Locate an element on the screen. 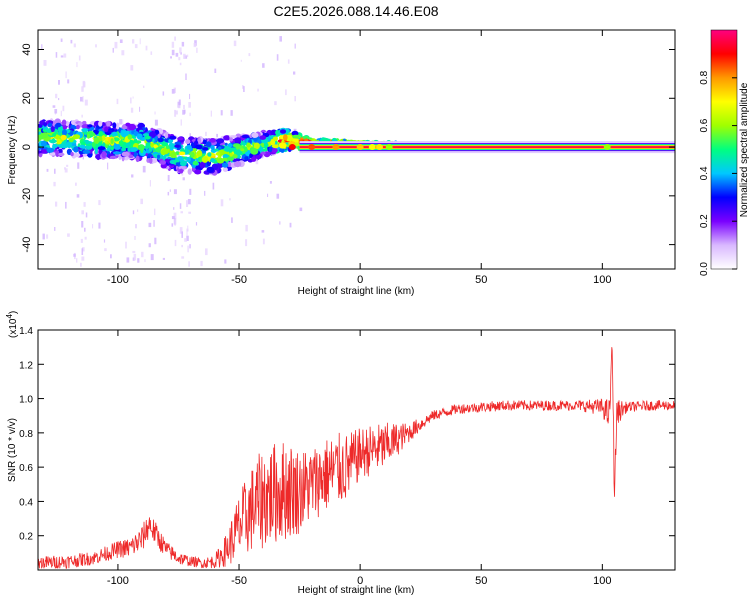 Image resolution: width=750 pixels, height=600 pixels. y-tick-label: -40 is located at coordinates (27, 245).